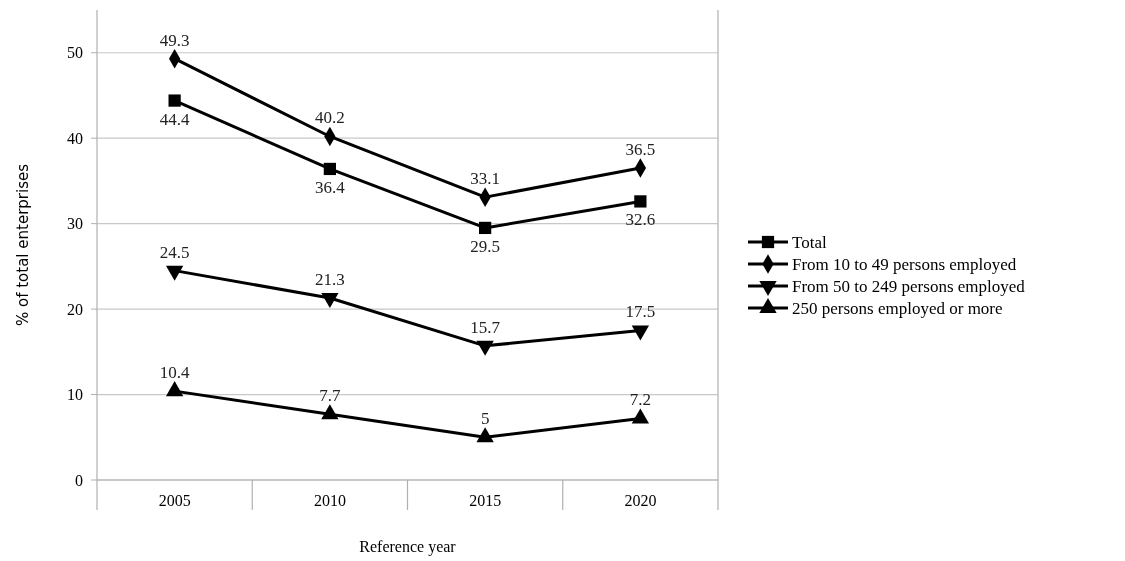 Image resolution: width=1125 pixels, height=561 pixels. I want to click on data-label: 10.4, so click(174, 373).